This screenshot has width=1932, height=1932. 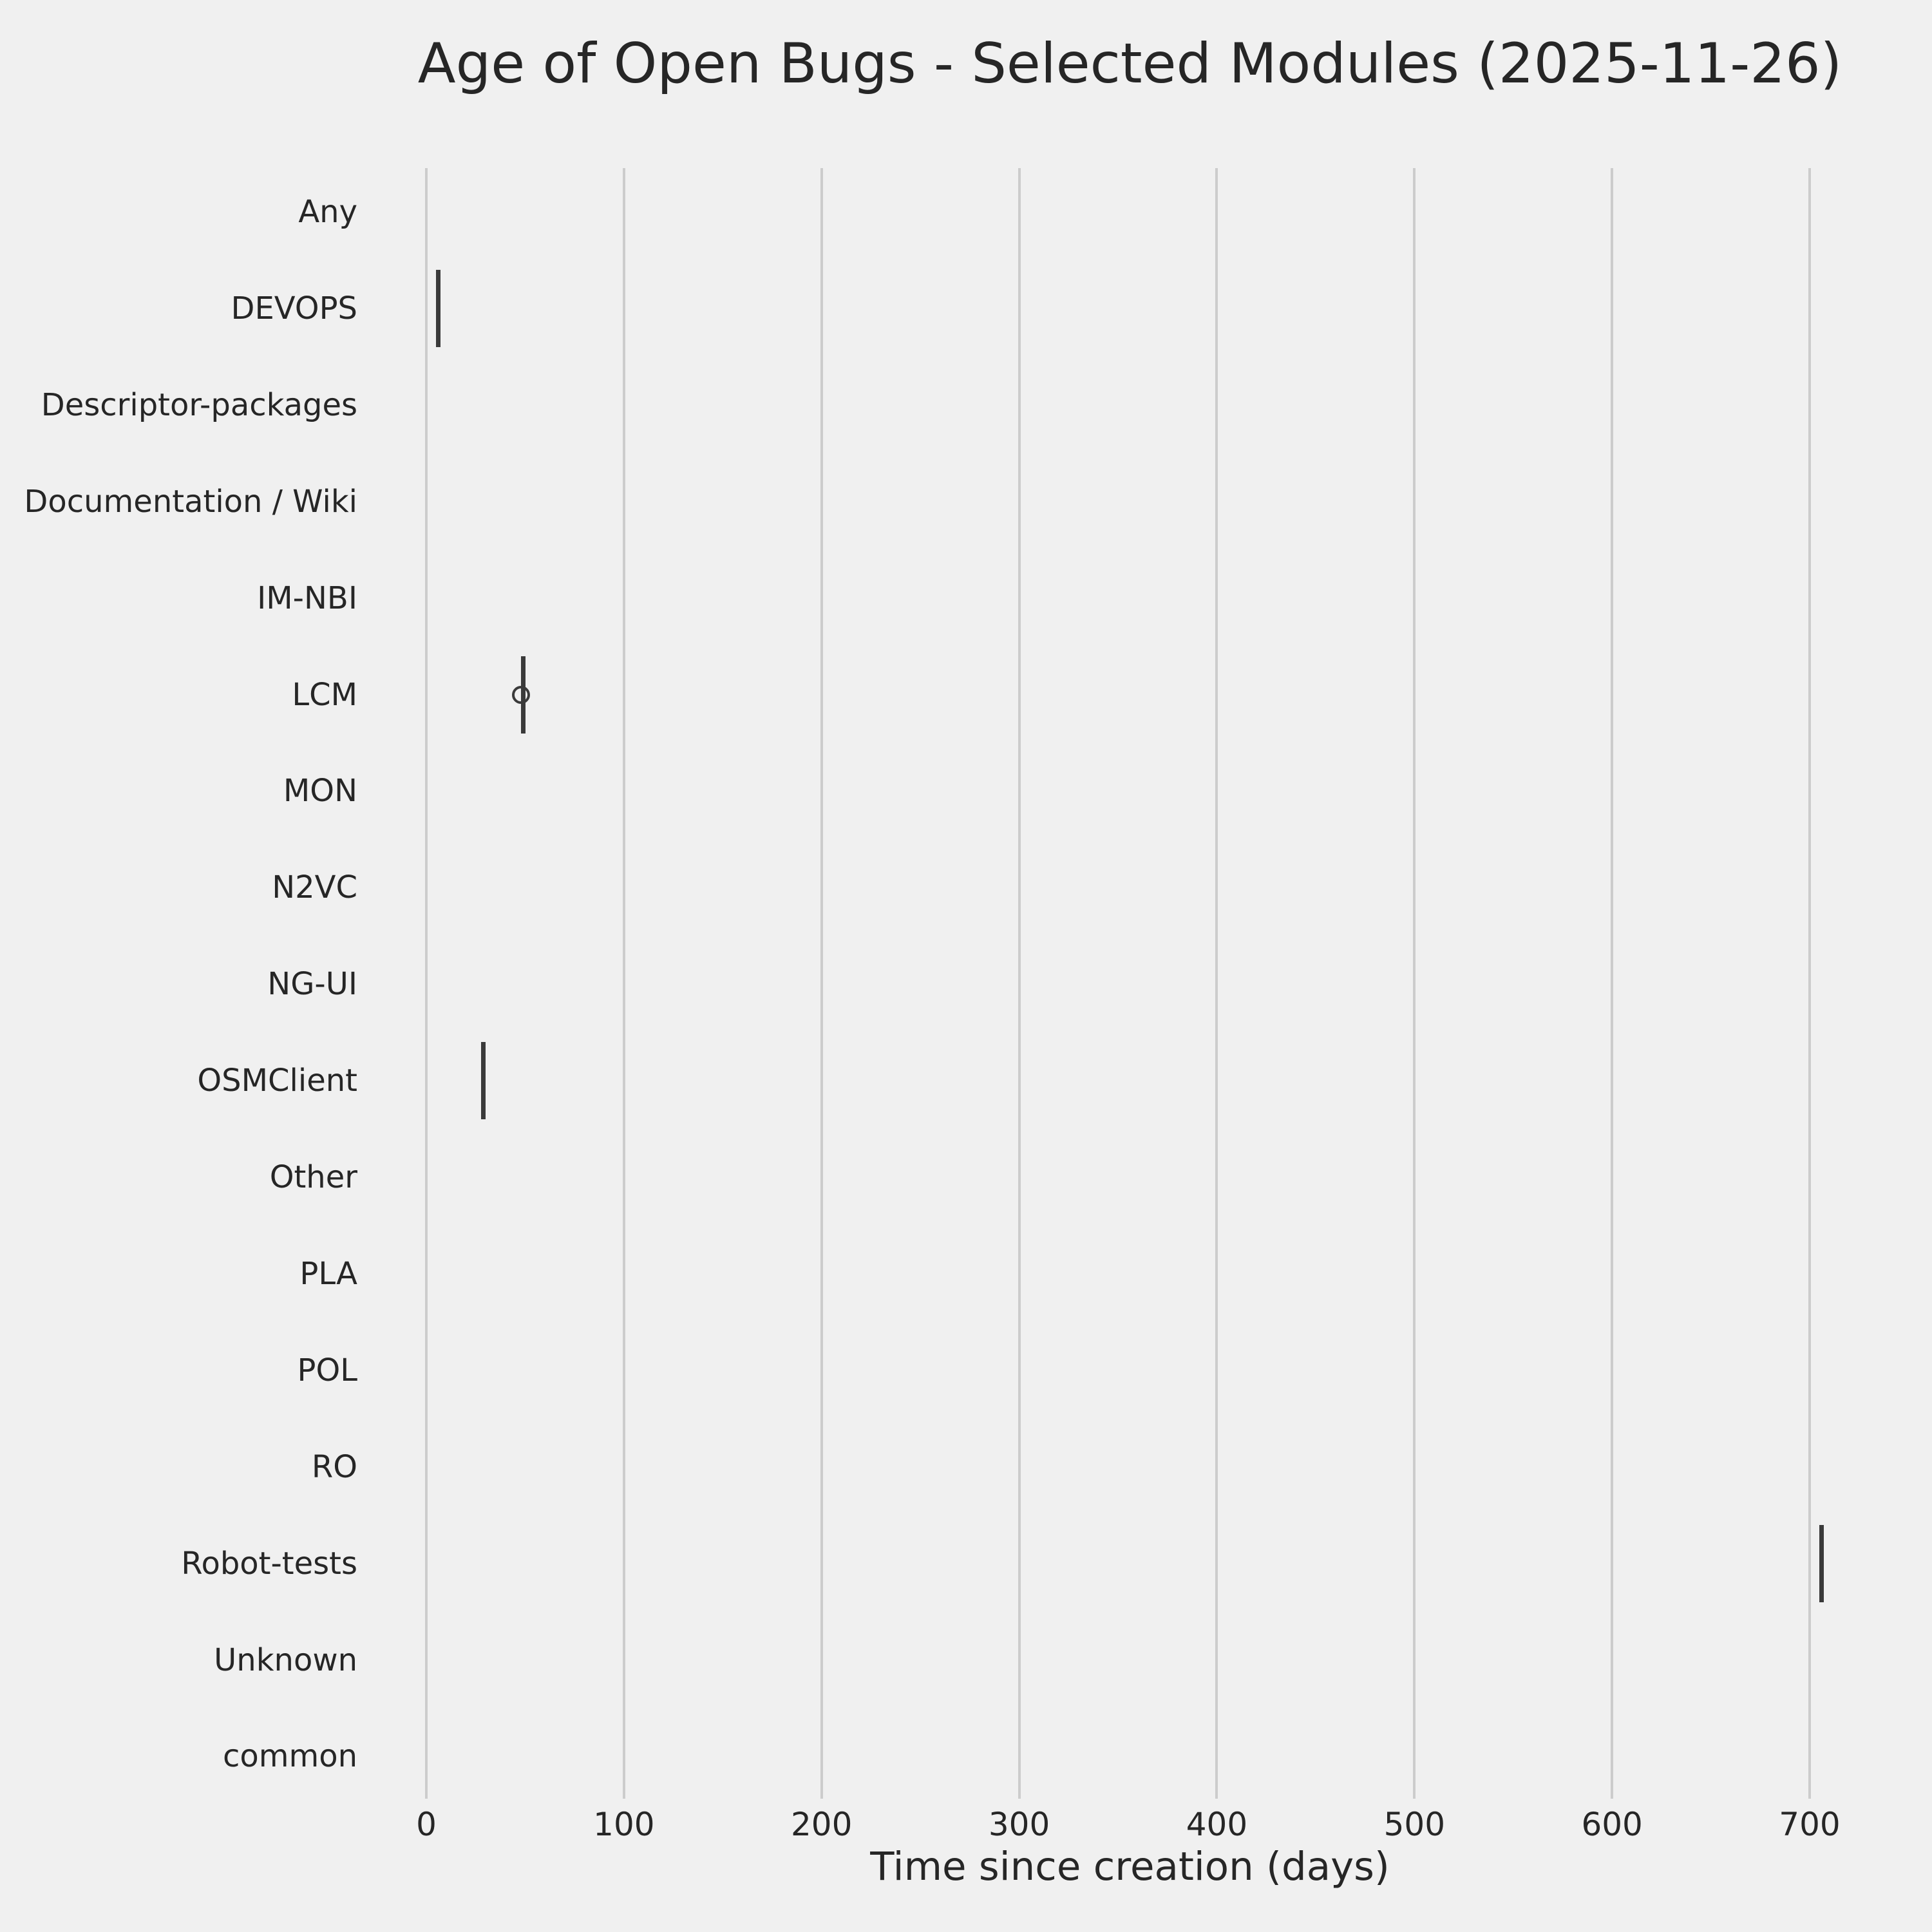 I want to click on x-tick-label: 200, so click(x=822, y=1824).